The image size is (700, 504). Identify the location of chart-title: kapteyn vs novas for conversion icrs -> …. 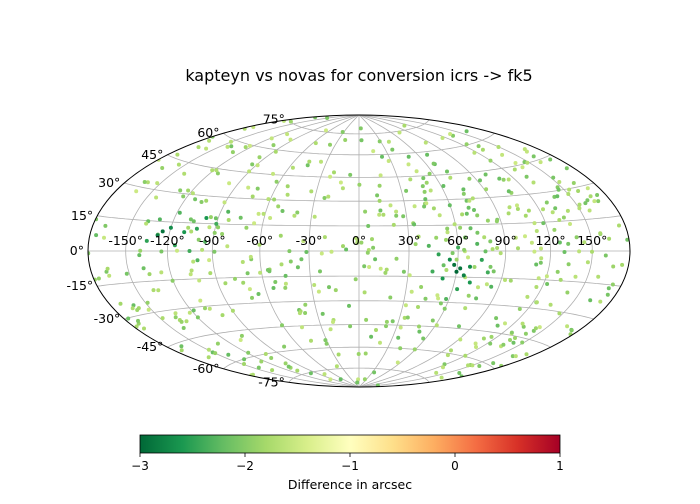
(358, 75).